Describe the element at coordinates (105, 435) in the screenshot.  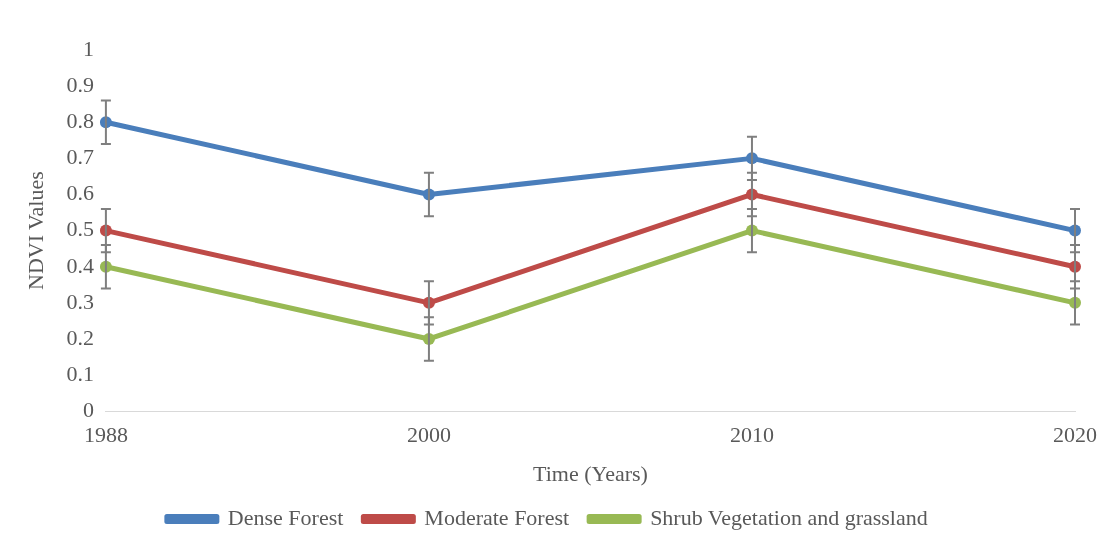
I see `x-tick-label: 1988` at that location.